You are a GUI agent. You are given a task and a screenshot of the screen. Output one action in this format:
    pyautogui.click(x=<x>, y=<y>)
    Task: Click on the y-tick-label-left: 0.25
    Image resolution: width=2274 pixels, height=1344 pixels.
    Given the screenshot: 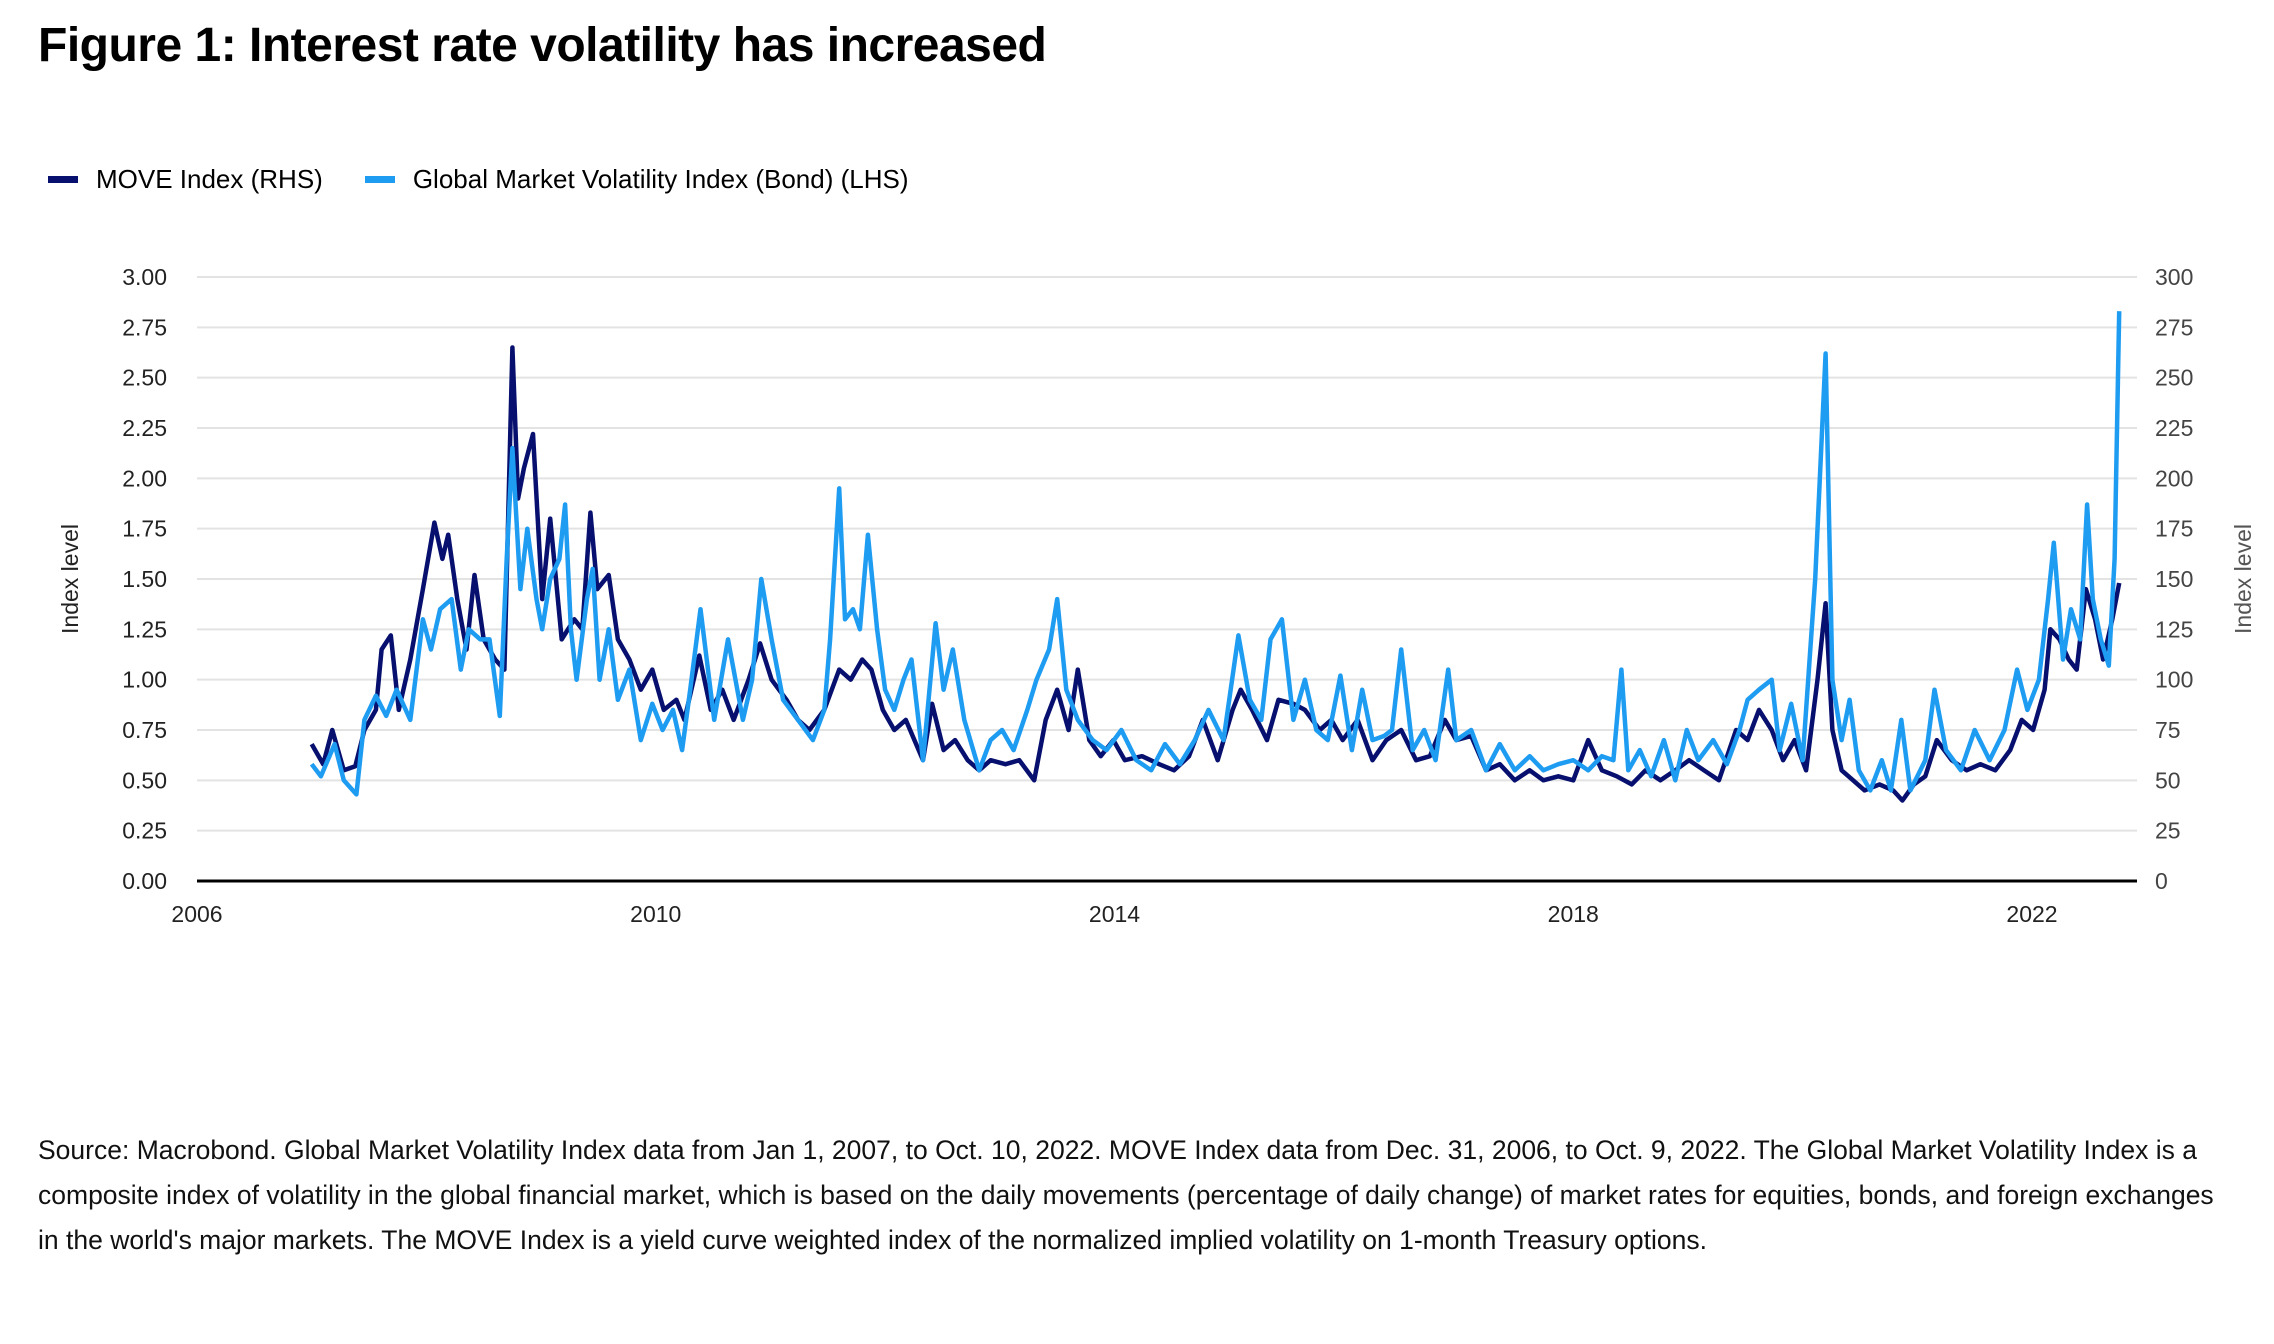 What is the action you would take?
    pyautogui.click(x=144, y=831)
    